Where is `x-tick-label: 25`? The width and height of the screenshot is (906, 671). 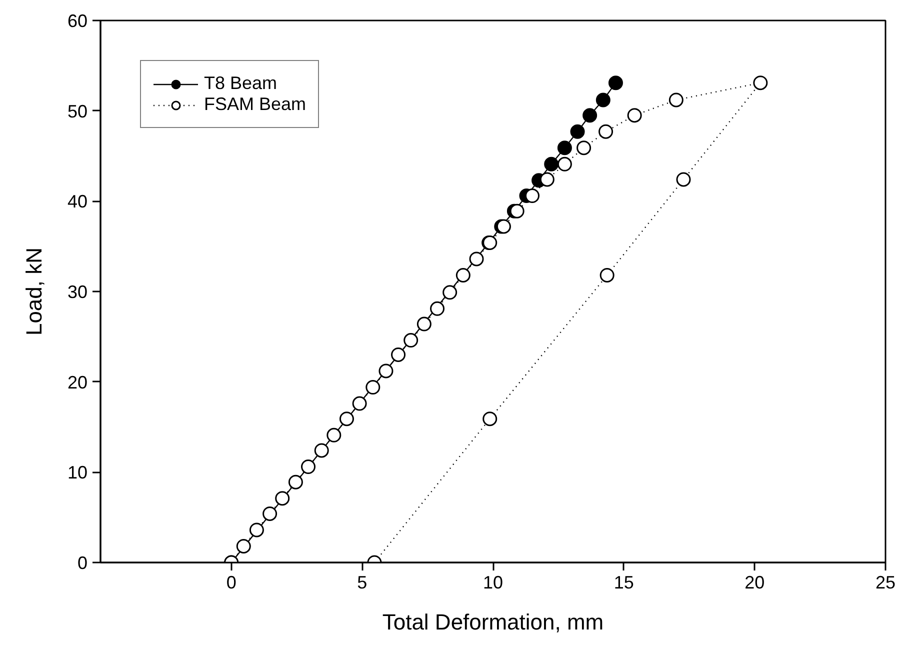 x-tick-label: 25 is located at coordinates (885, 582).